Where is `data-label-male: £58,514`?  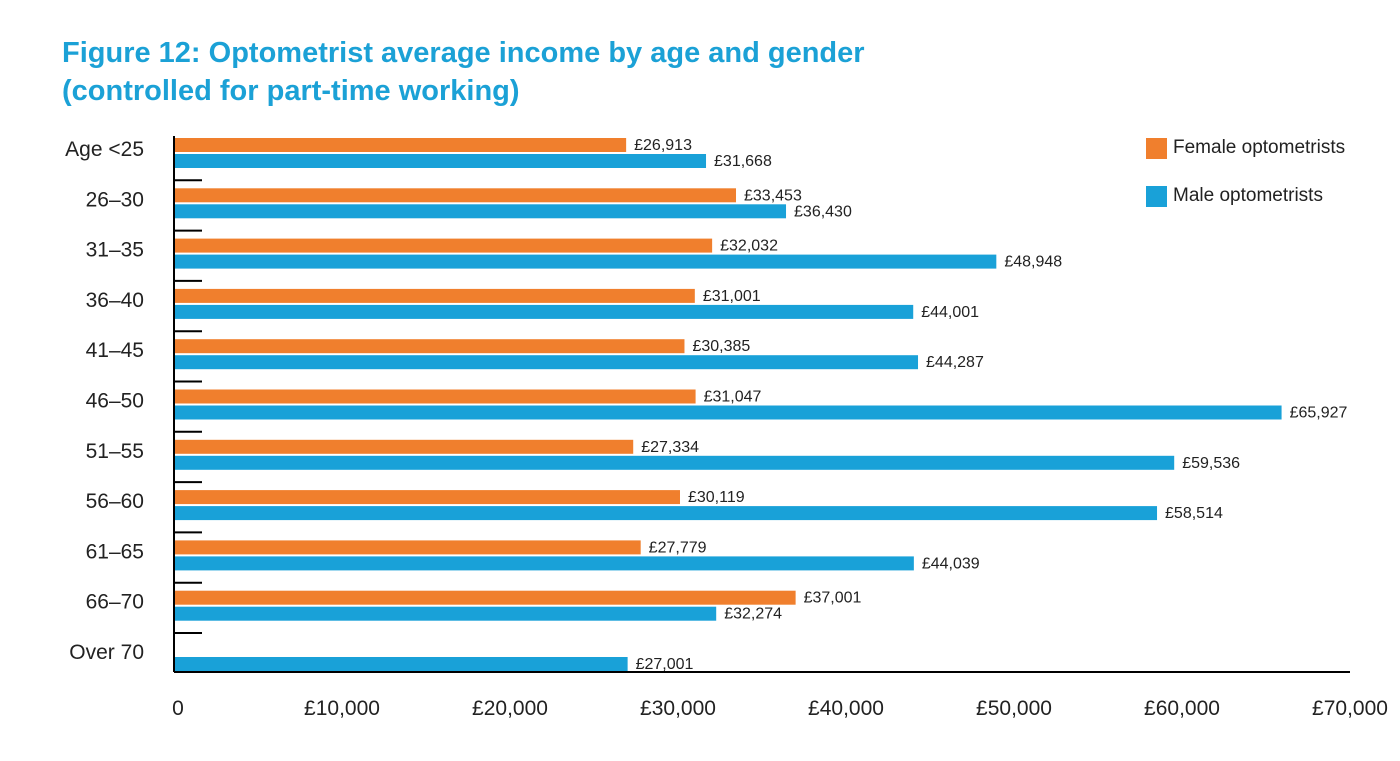
data-label-male: £58,514 is located at coordinates (1194, 513).